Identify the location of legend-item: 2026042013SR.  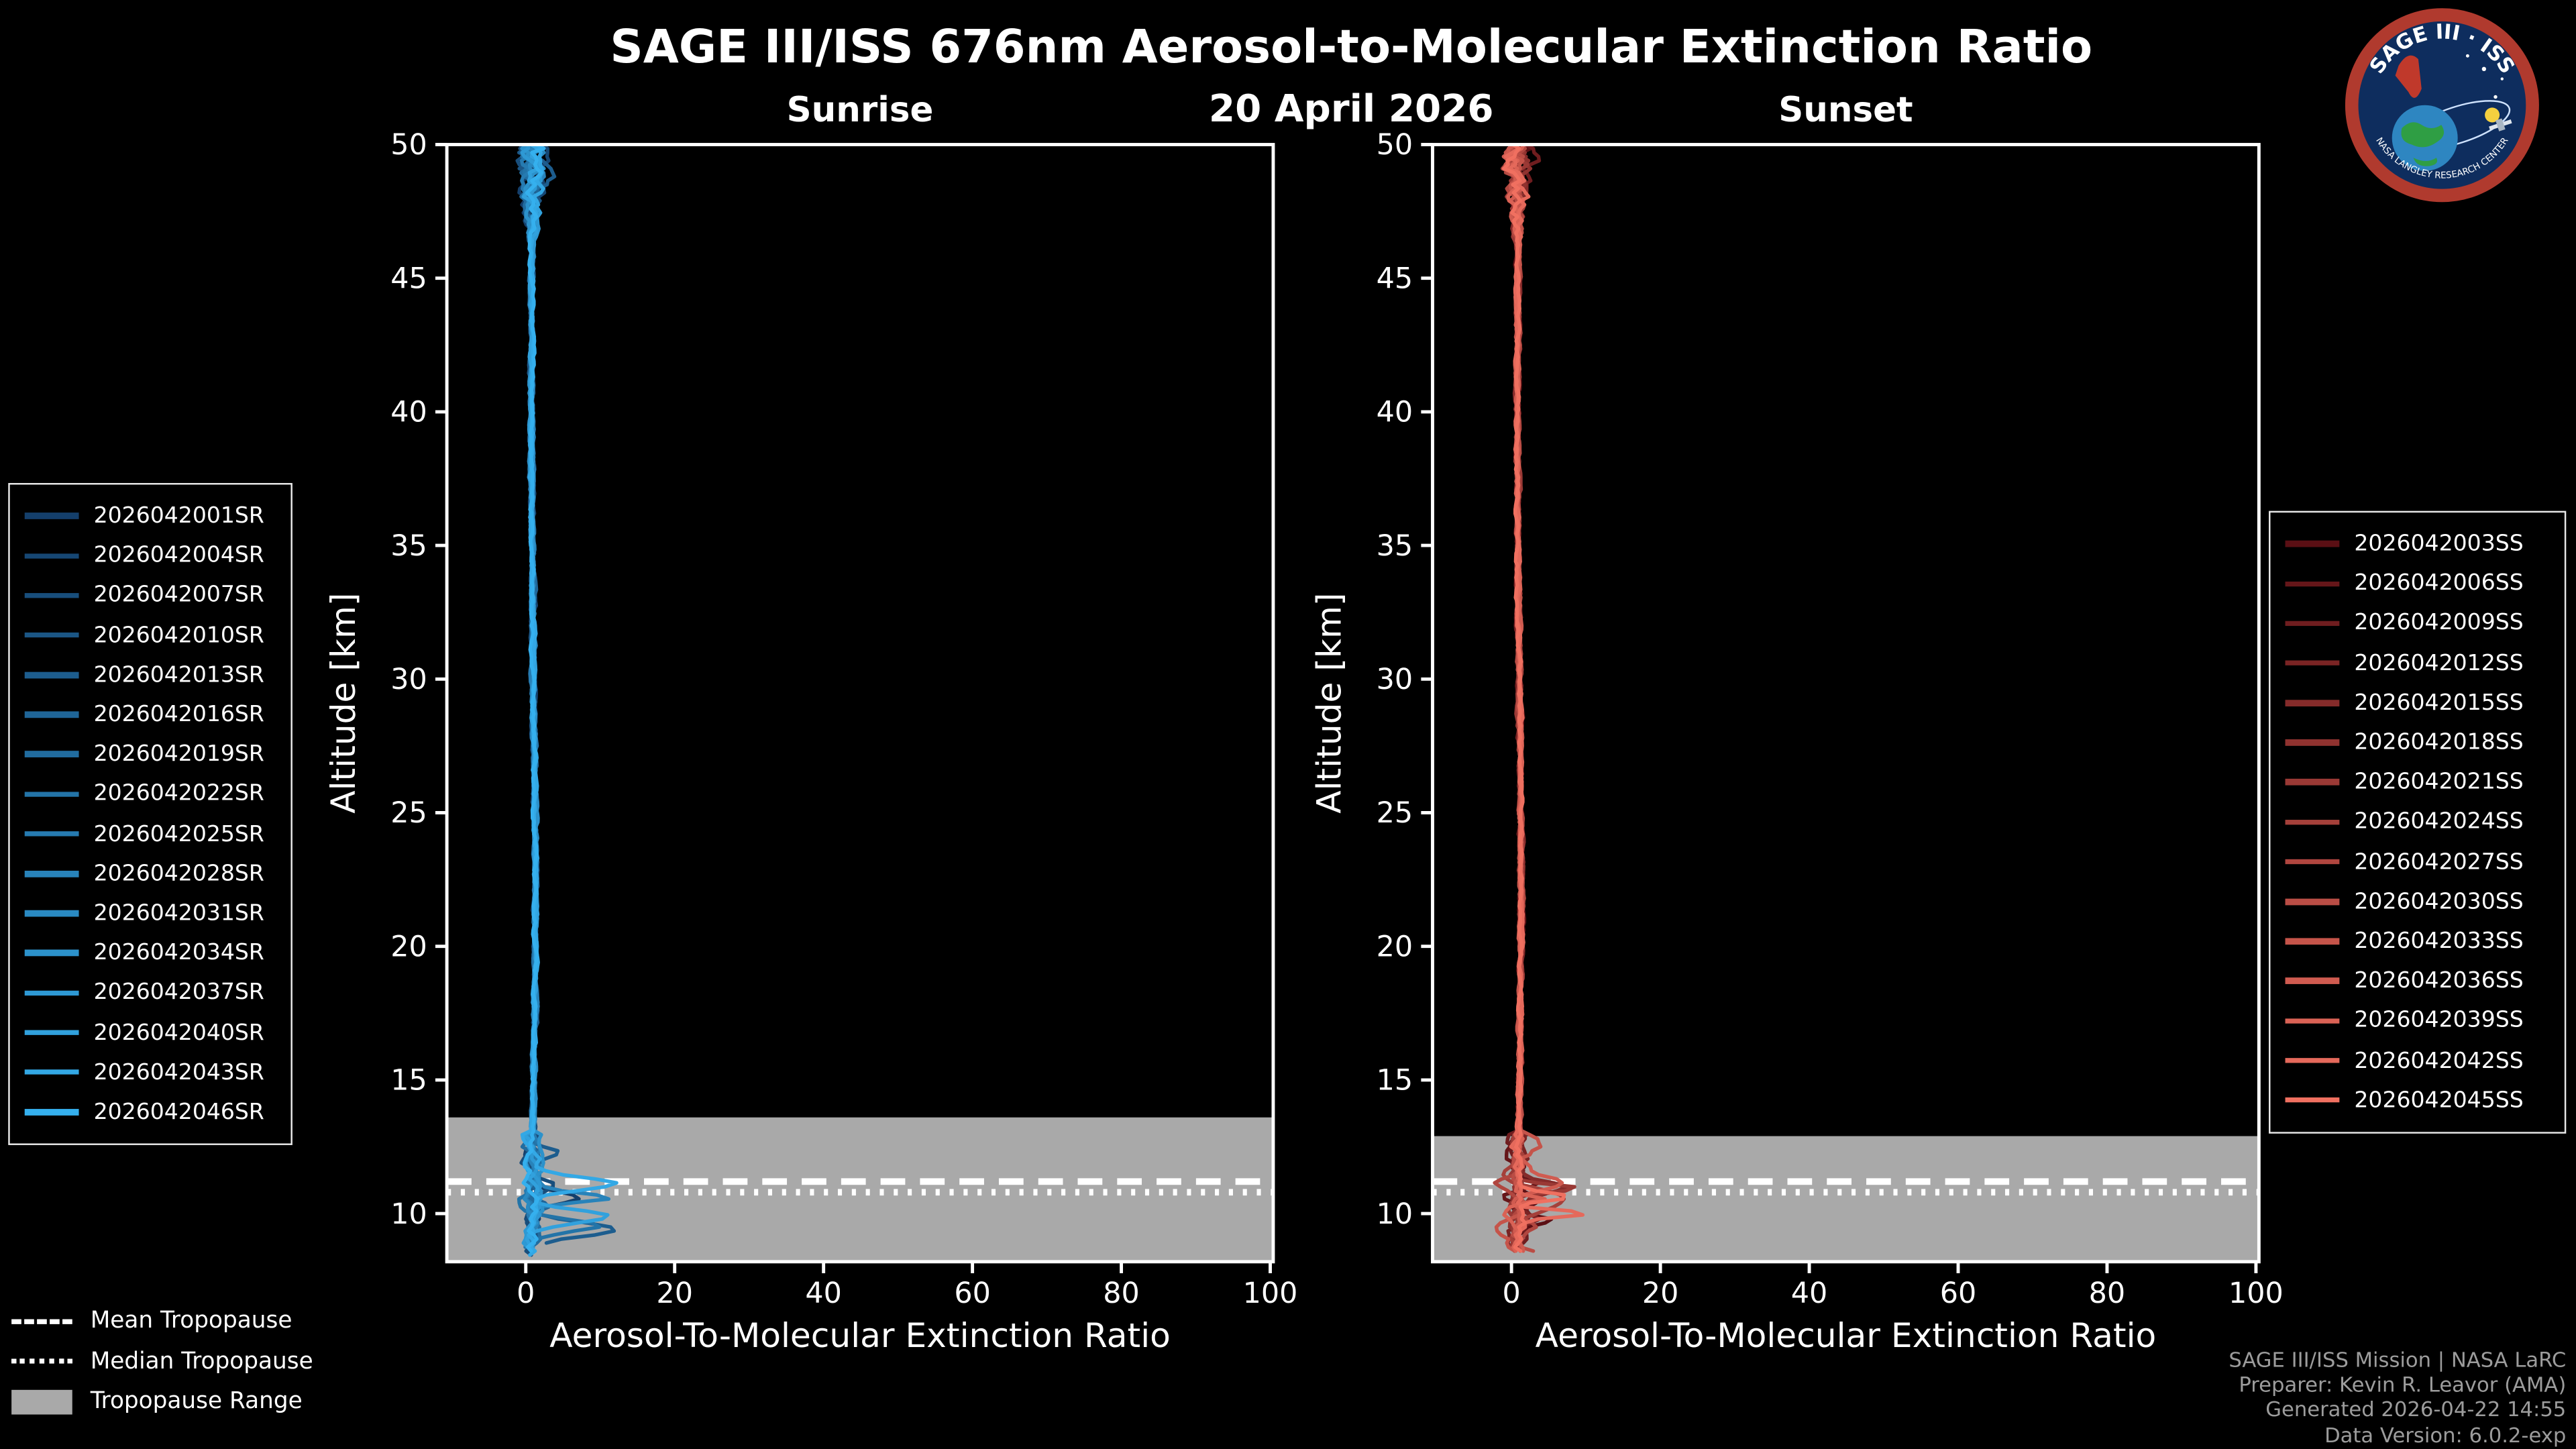
(150, 675).